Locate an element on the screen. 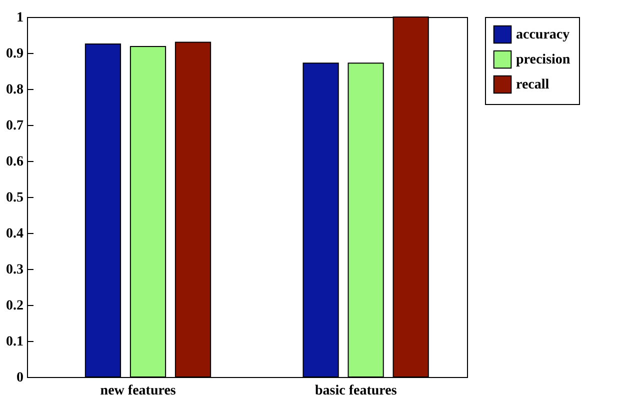 This screenshot has height=405, width=619. y-tick-label: 0.6 is located at coordinates (15, 162).